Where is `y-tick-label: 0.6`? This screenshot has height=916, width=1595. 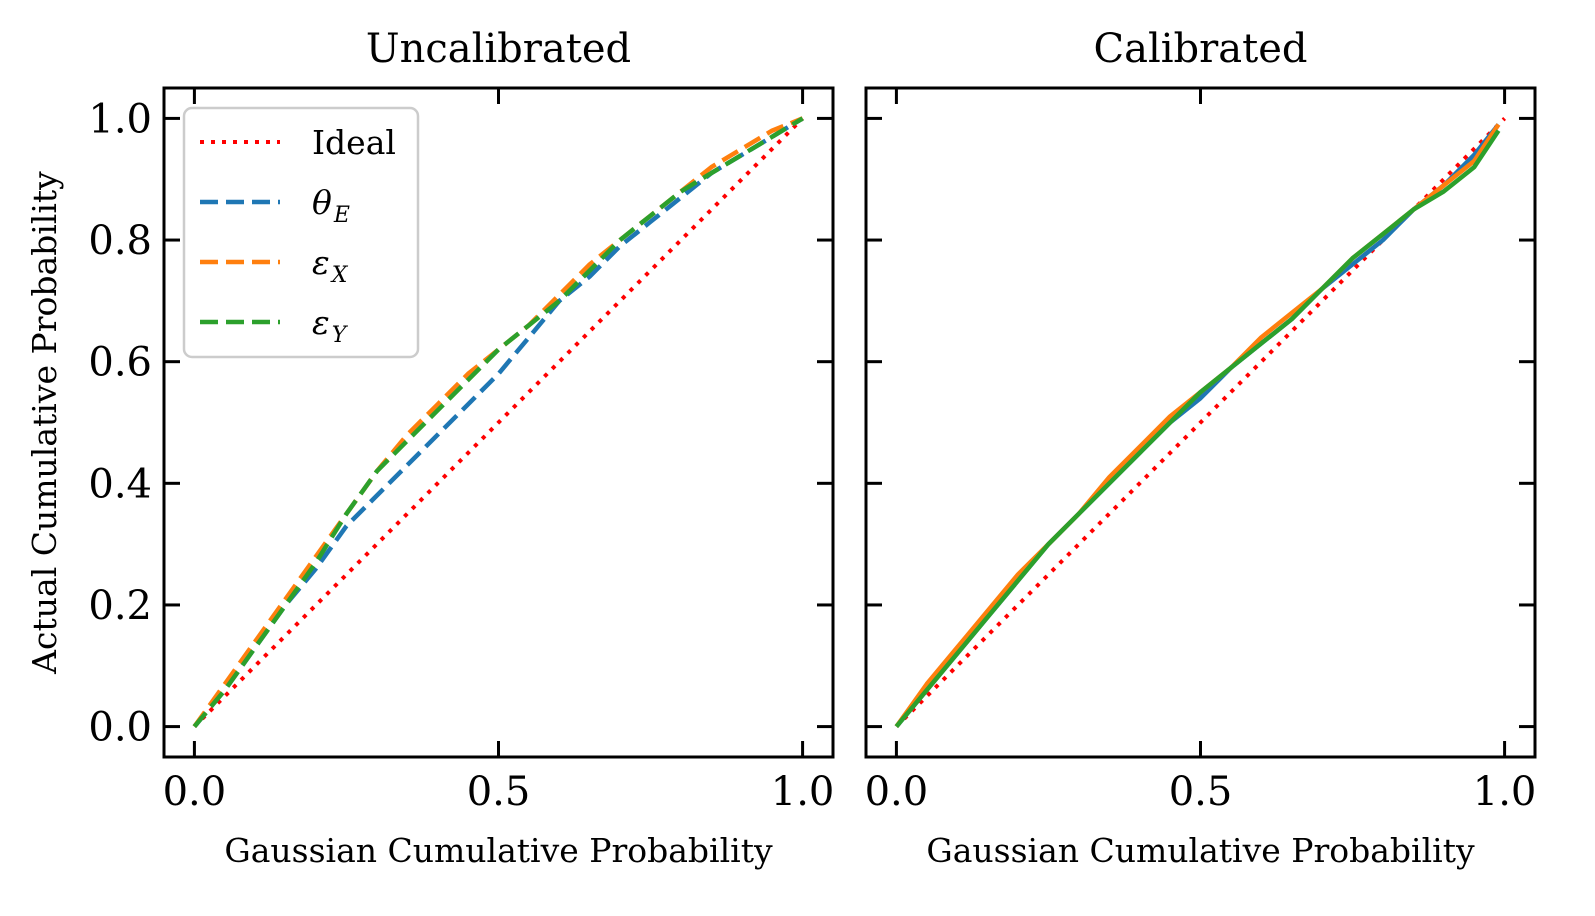 y-tick-label: 0.6 is located at coordinates (120, 363).